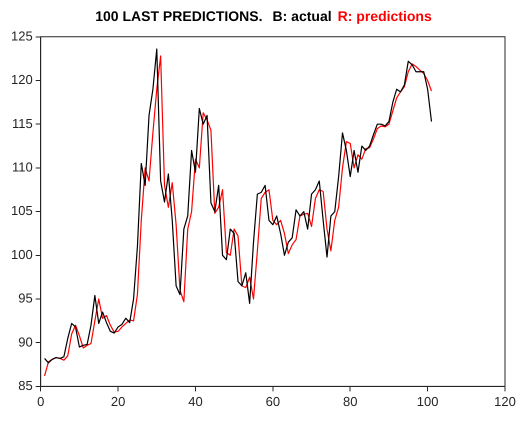 This screenshot has width=527, height=421. Describe the element at coordinates (21, 80) in the screenshot. I see `y-tick-label: 120` at that location.